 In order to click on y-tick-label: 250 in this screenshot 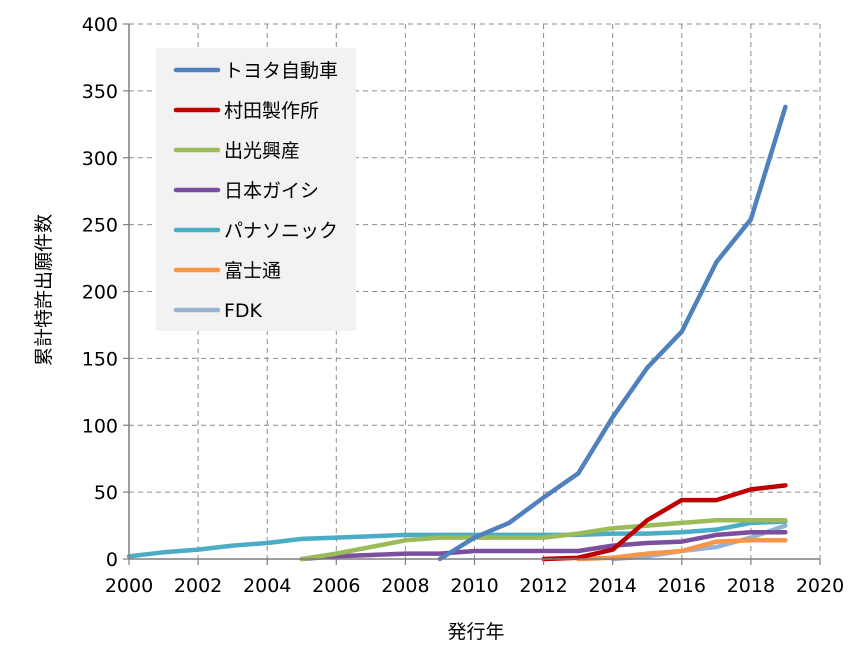, I will do `click(100, 226)`.